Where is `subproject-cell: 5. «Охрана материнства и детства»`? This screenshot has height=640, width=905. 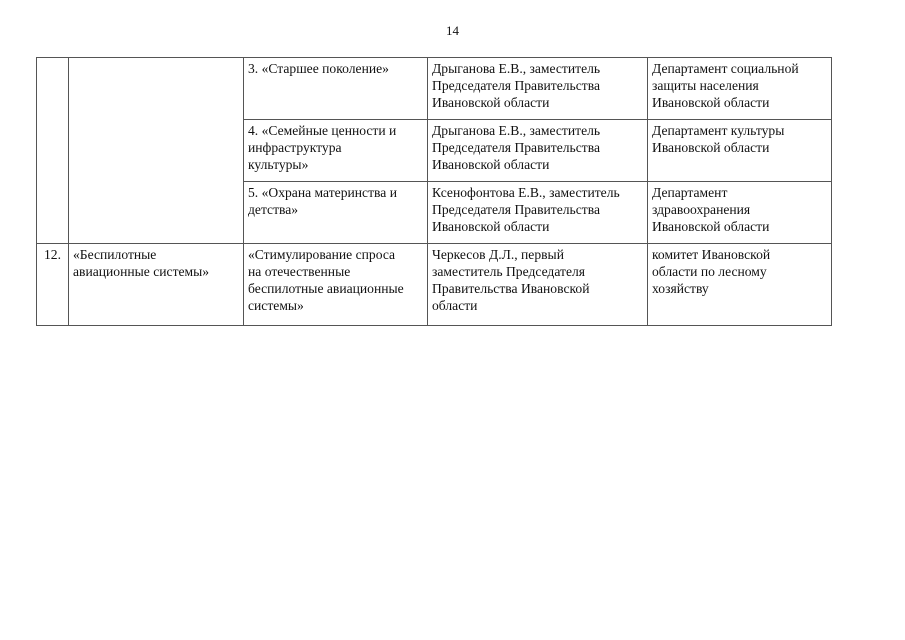
subproject-cell: 5. «Охрана материнства и детства» is located at coordinates (335, 212).